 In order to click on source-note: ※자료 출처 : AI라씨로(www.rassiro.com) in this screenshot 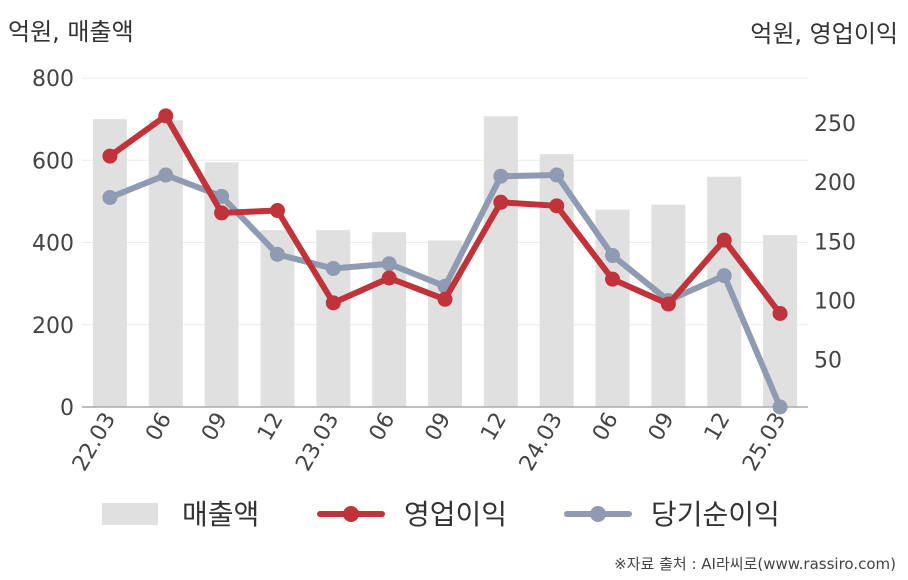, I will do `click(755, 564)`.